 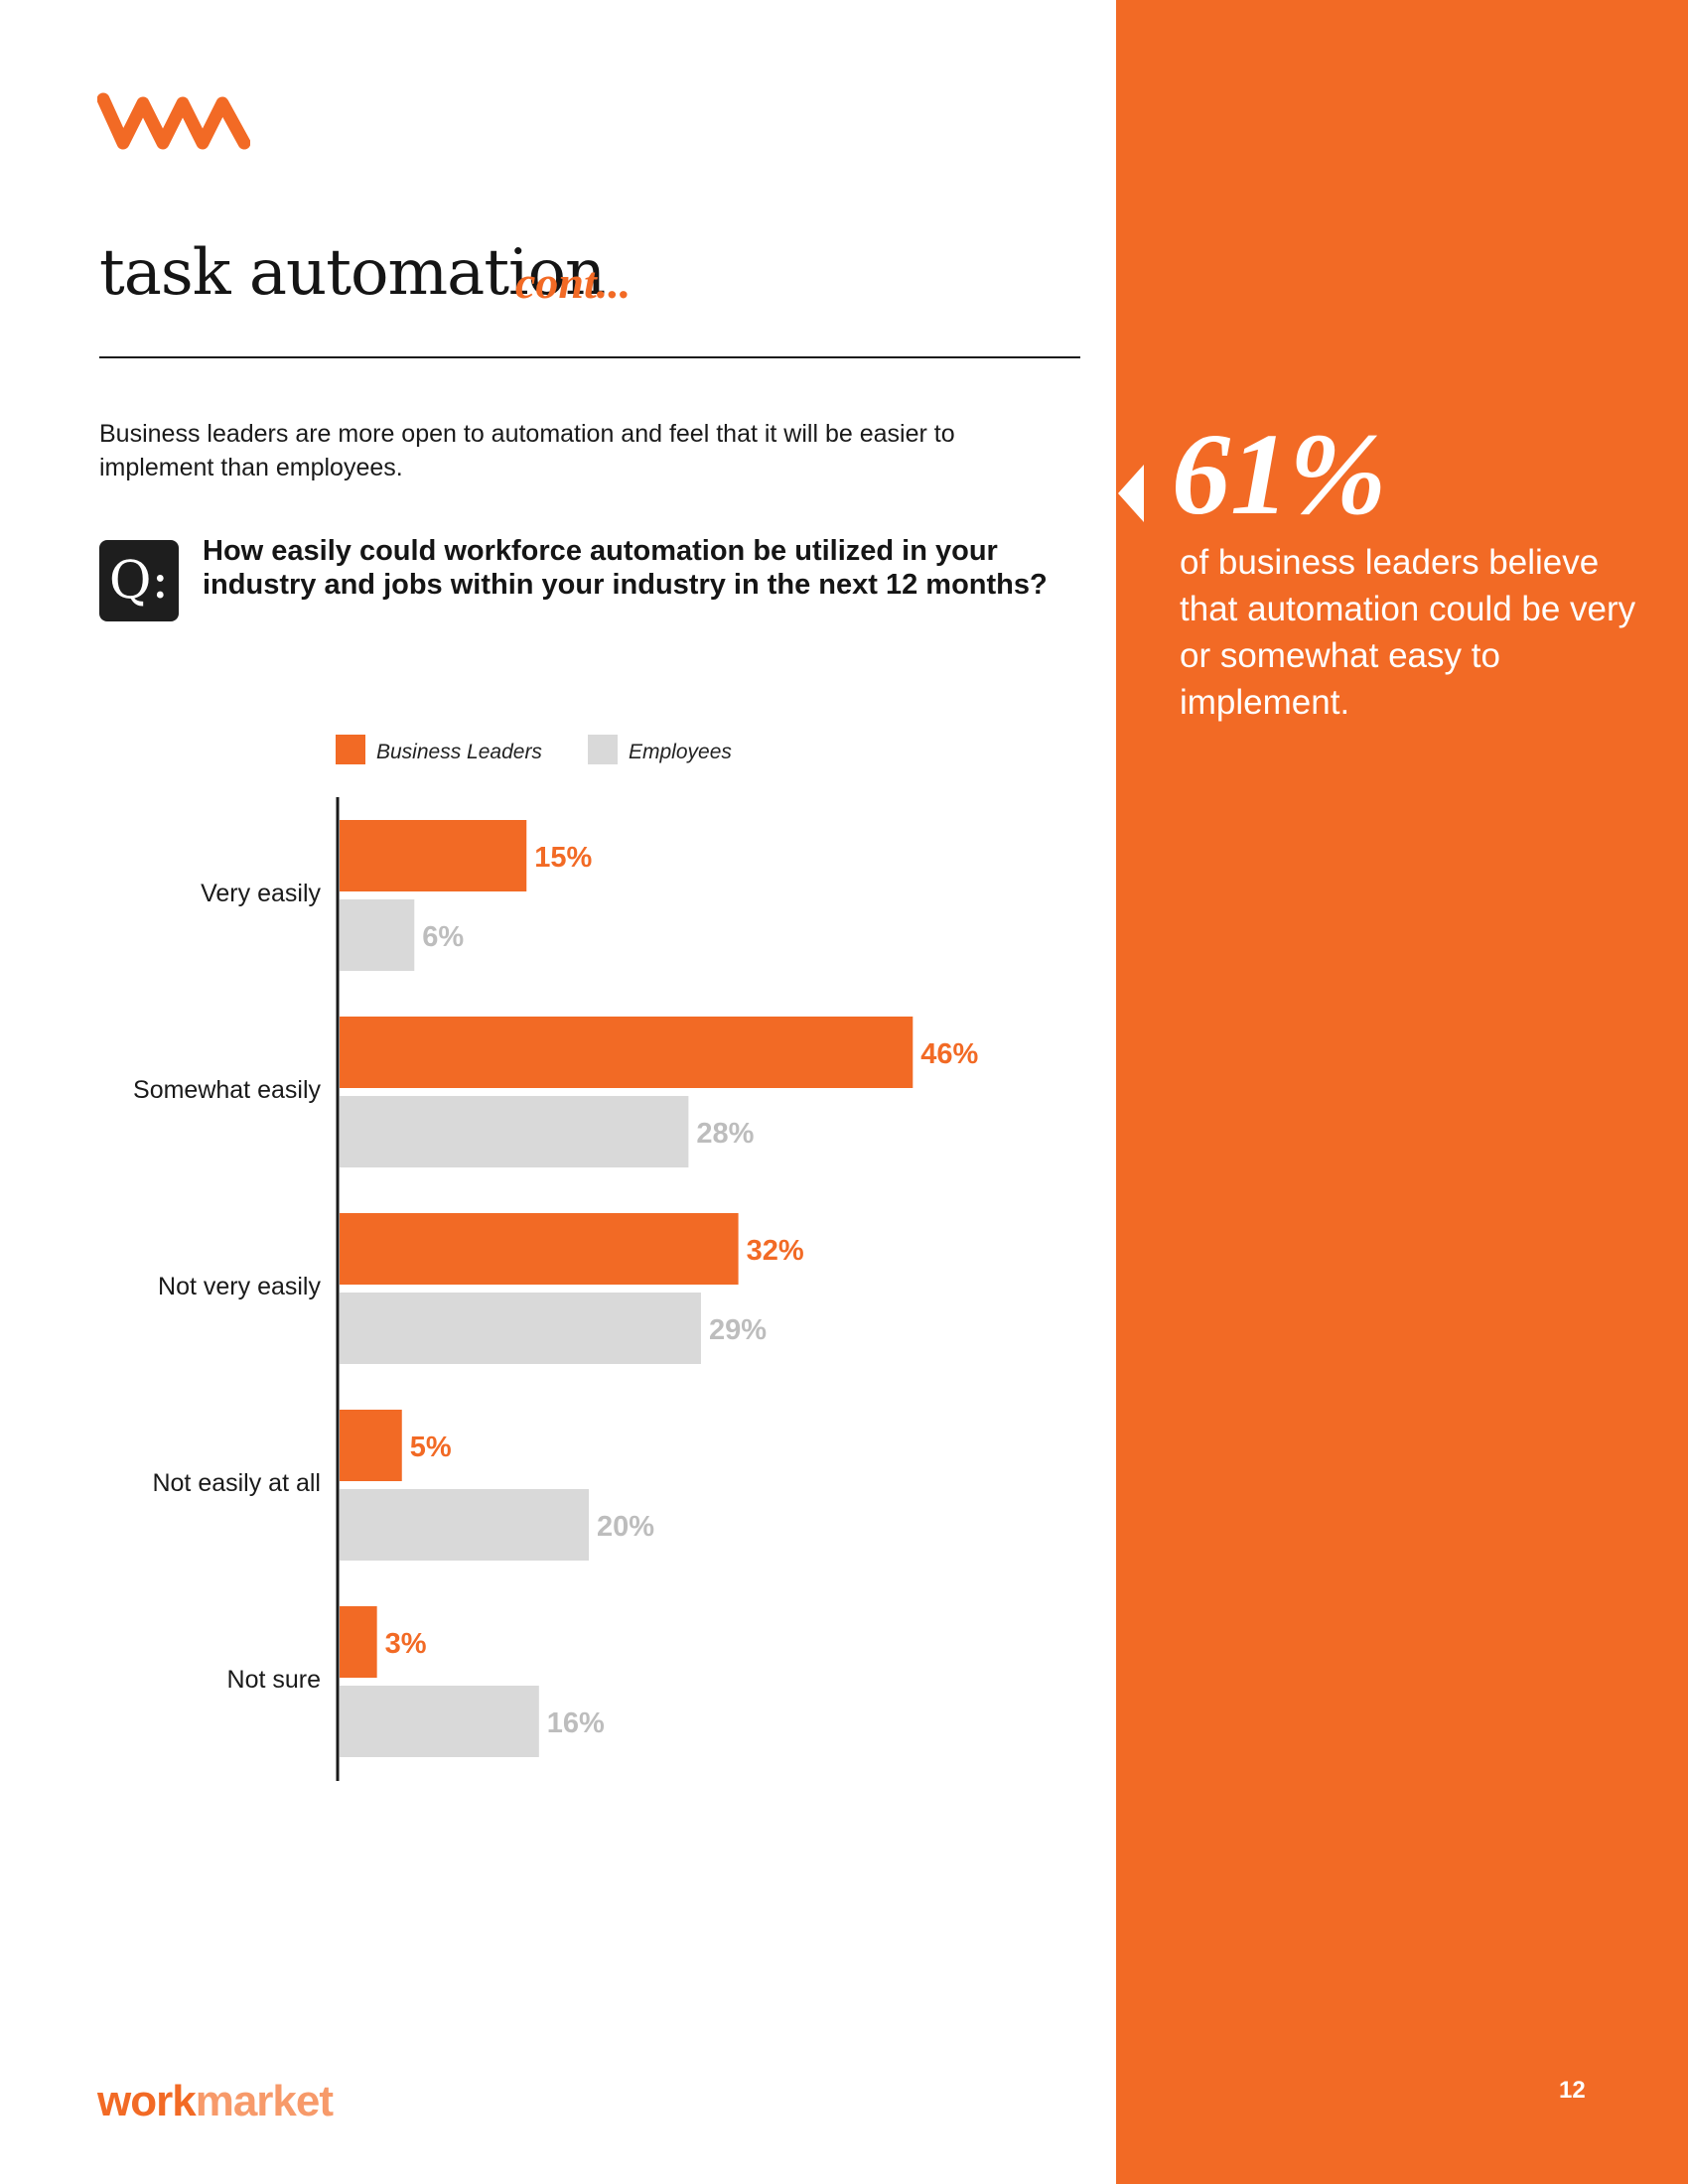 What do you see at coordinates (949, 1054) in the screenshot?
I see `data-label: 46%` at bounding box center [949, 1054].